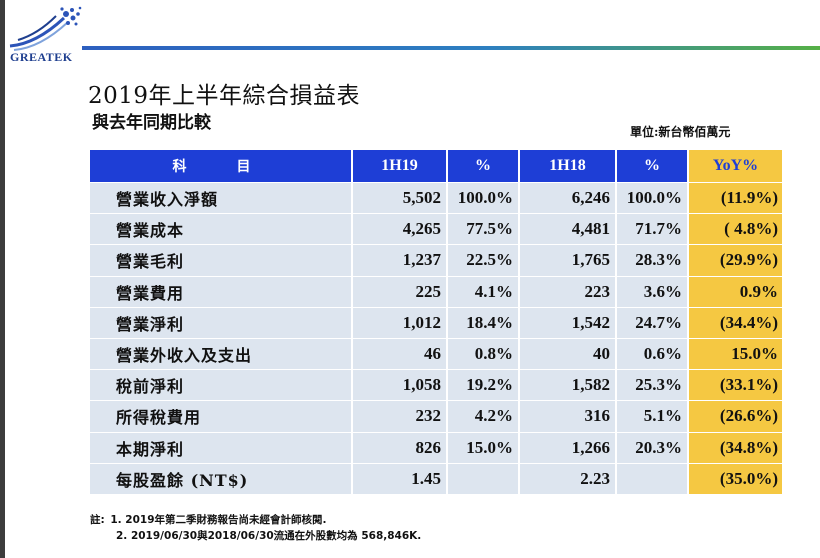 This screenshot has height=558, width=820. I want to click on cell-1h18-pct: 71.7%, so click(652, 229).